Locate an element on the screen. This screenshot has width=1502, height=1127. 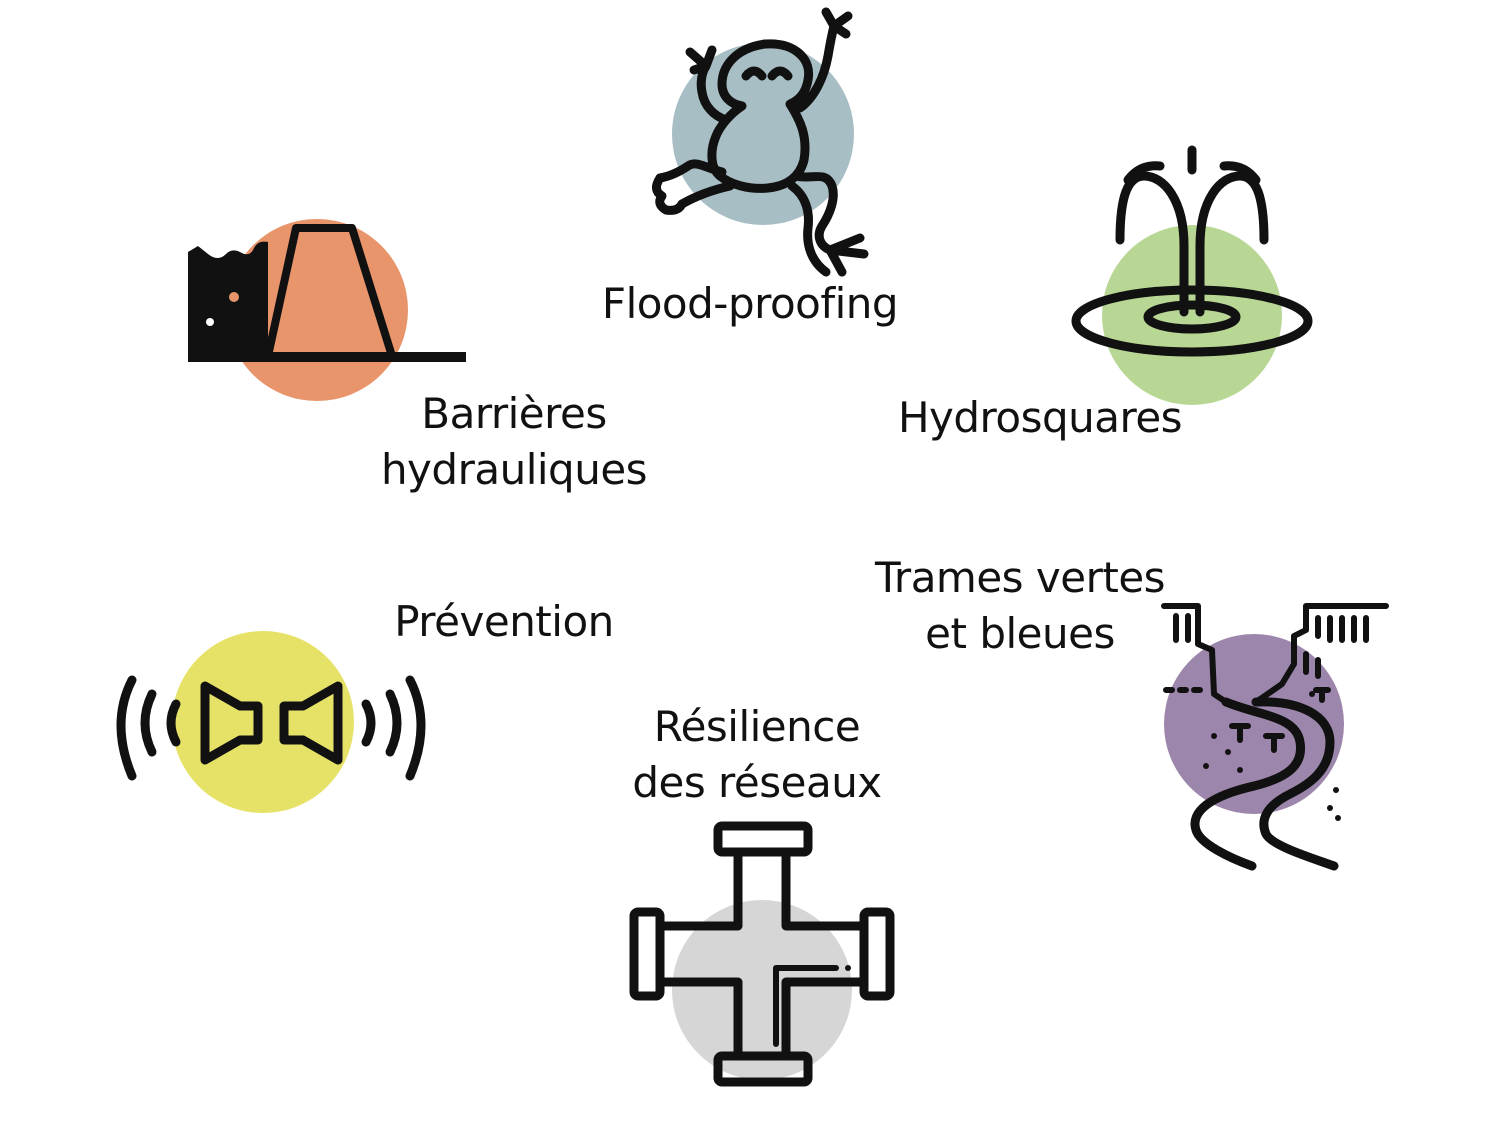
alarm-sirens-icon is located at coordinates (271, 722).